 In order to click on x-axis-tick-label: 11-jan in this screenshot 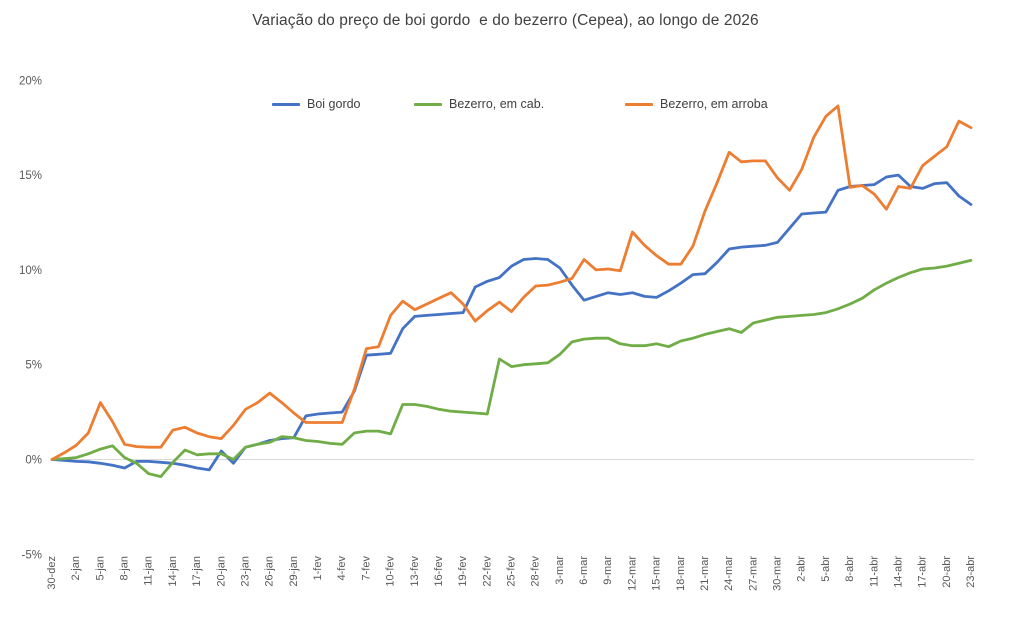, I will do `click(149, 571)`.